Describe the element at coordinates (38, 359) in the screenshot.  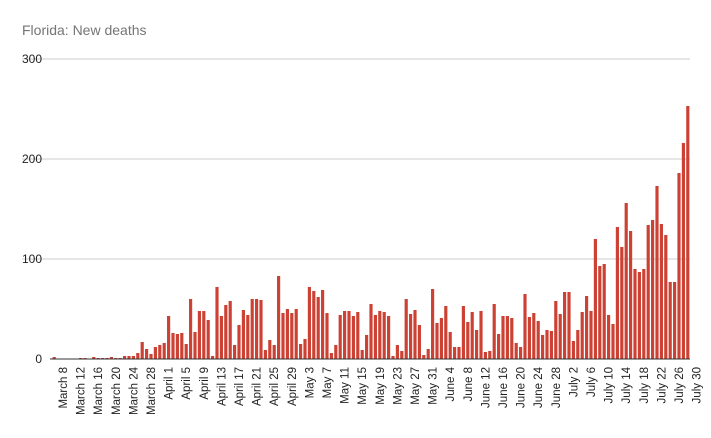
I see `y-tick-label: 0` at that location.